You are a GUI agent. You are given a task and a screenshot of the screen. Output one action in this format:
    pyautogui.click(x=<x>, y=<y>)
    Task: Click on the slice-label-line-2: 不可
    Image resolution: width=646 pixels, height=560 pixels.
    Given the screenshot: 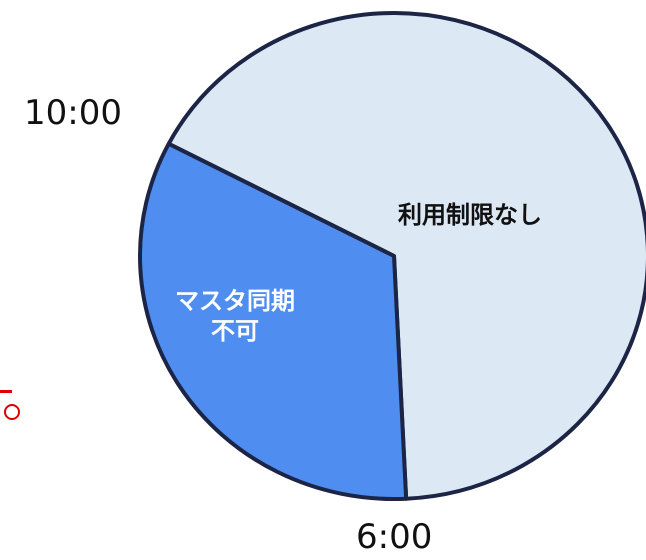 What is the action you would take?
    pyautogui.click(x=235, y=331)
    